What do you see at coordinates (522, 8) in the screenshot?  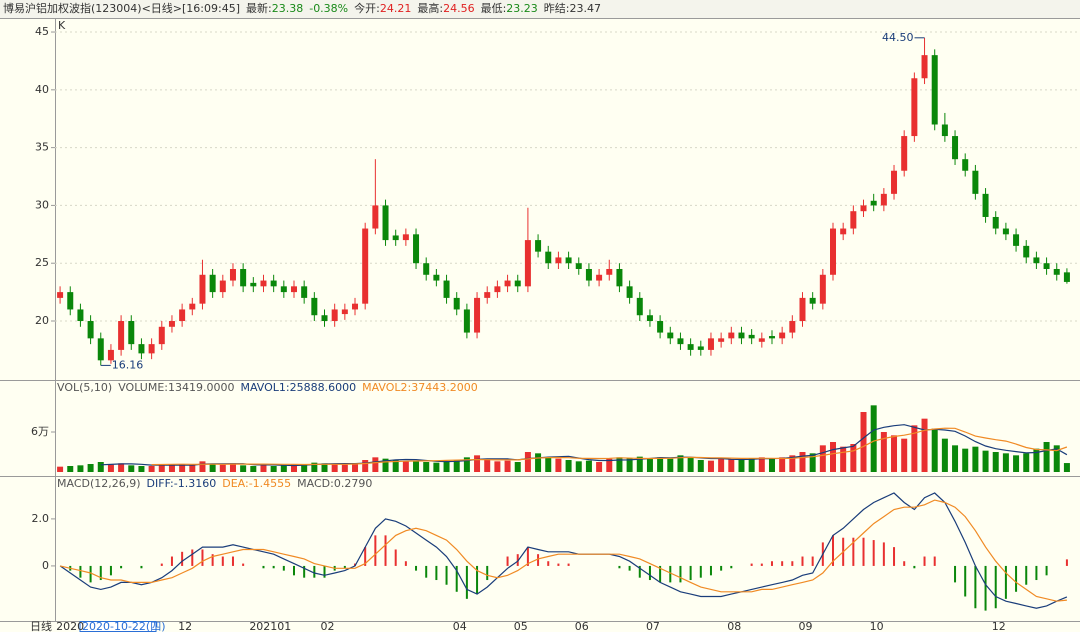 I see `quote-value: 23.23` at bounding box center [522, 8].